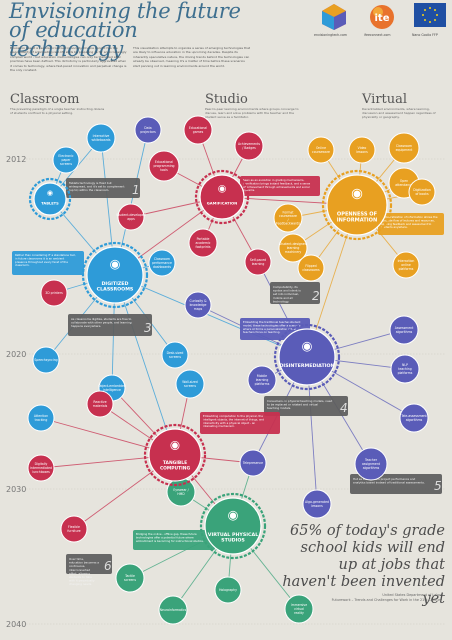  I want to click on tech-node-tele-assessment: Tele-assessment algorithms, so click(414, 418).